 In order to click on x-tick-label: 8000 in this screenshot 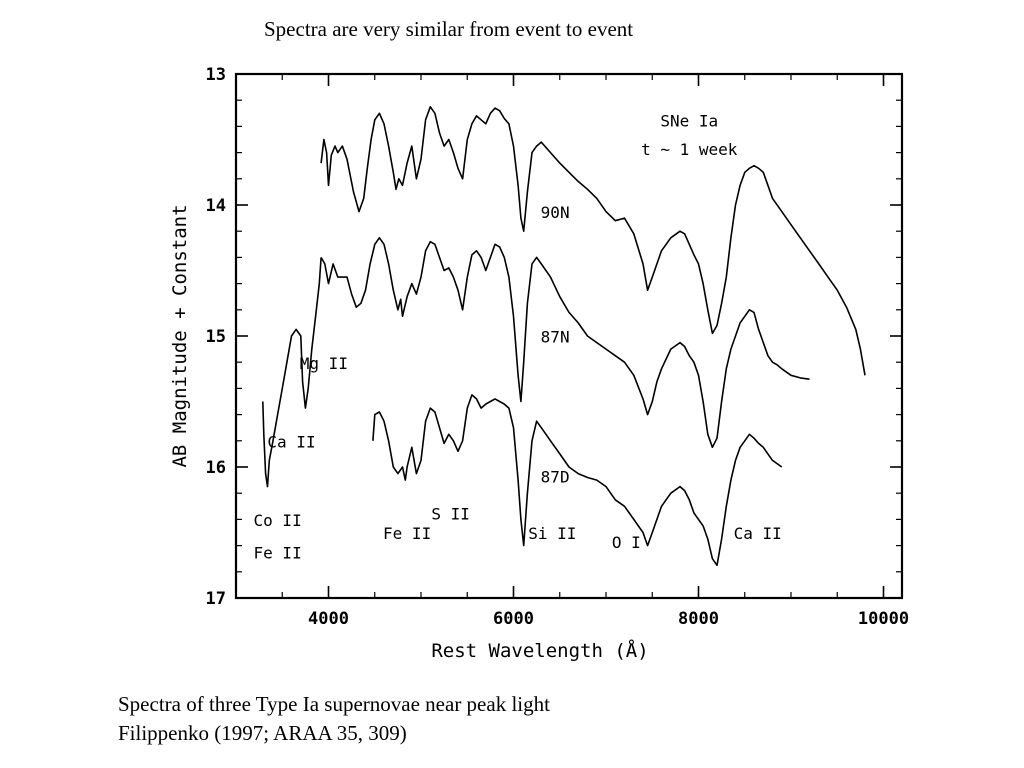, I will do `click(698, 619)`.